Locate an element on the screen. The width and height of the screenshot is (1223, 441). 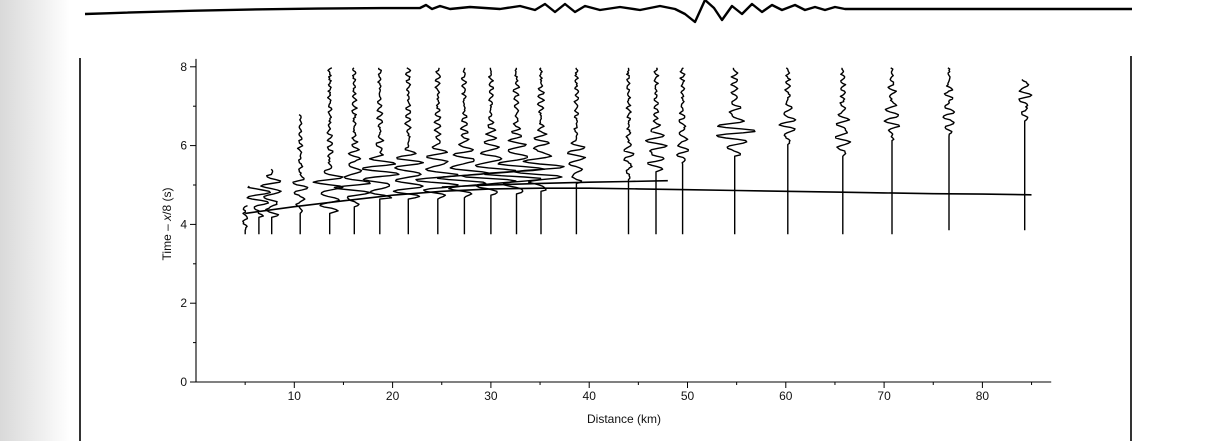
y-tick-label: 2 is located at coordinates (183, 303).